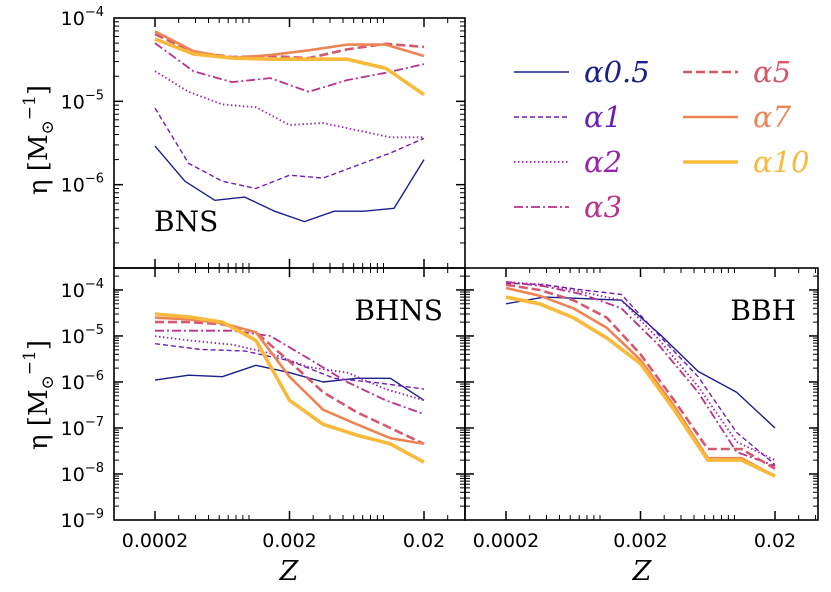  What do you see at coordinates (642, 571) in the screenshot?
I see `x-axis-label-right: Z` at bounding box center [642, 571].